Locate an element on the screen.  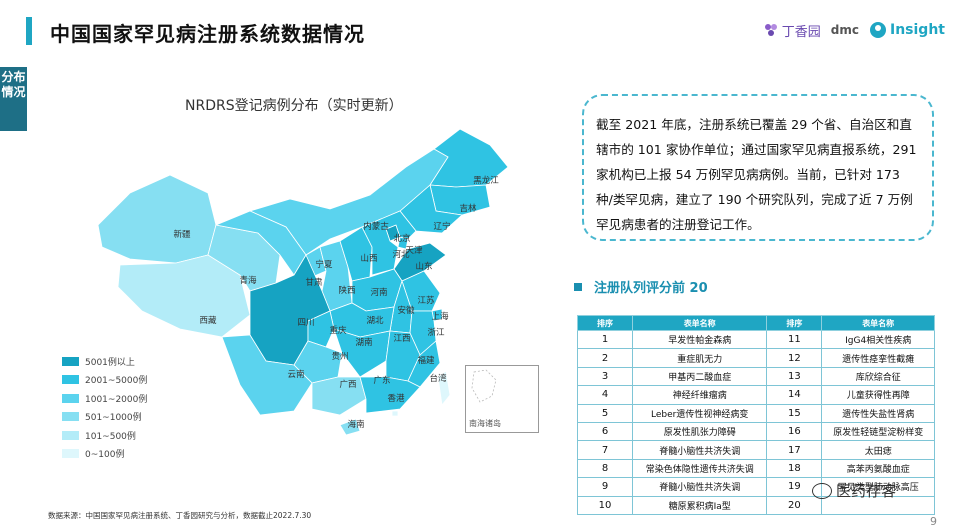
table-cell-form: 太田痣 is located at coordinates (878, 450).